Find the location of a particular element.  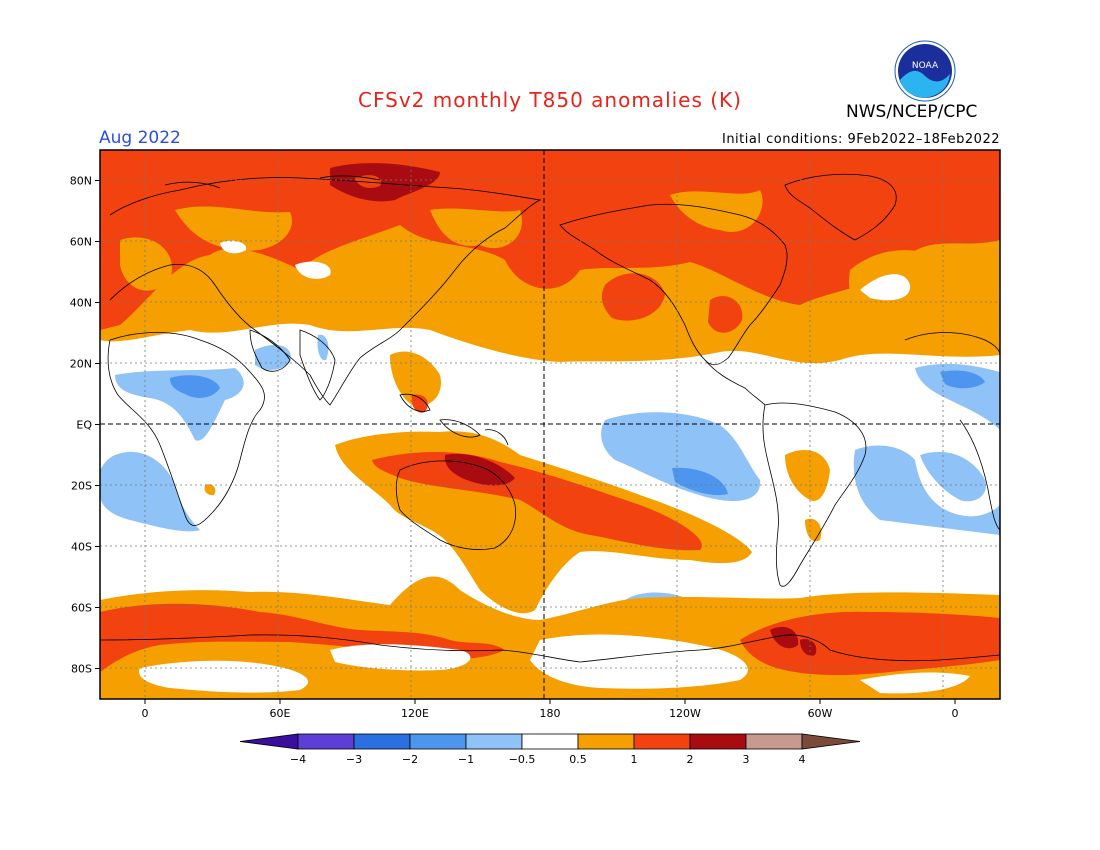

longitude-axis: 0 60E 120E 180 120W 60W 0 is located at coordinates (550, 709).